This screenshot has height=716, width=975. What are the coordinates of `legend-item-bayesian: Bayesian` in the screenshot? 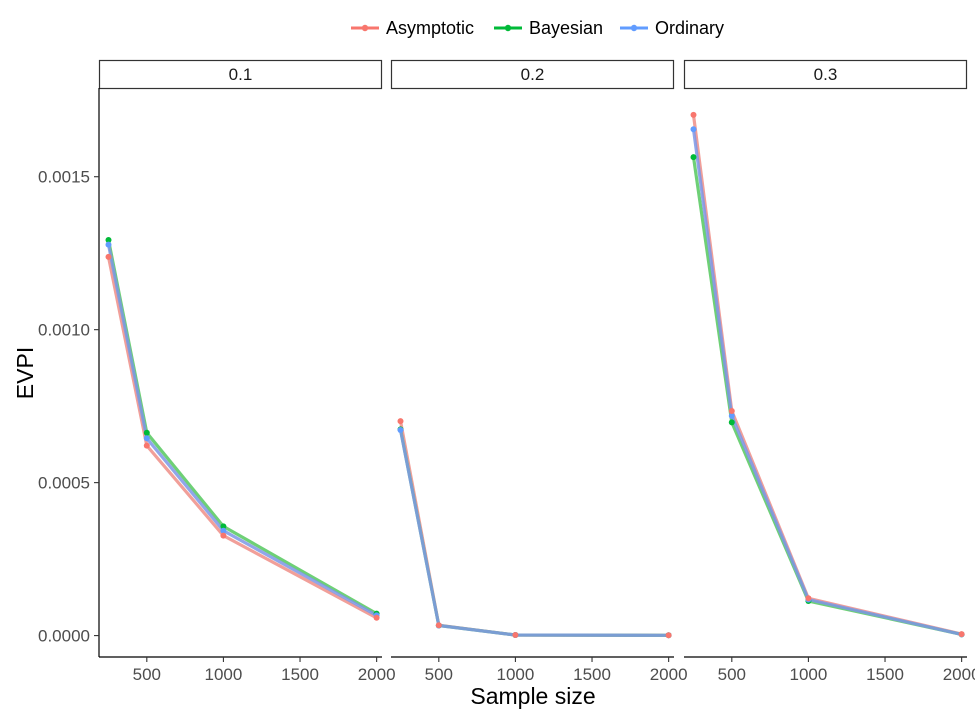 It's located at (548, 28).